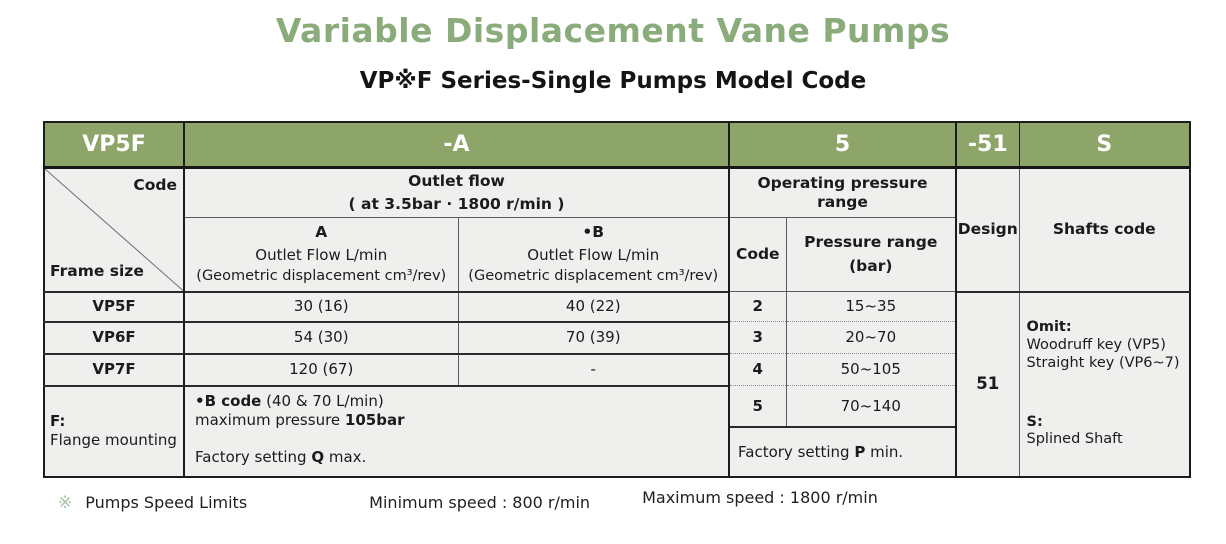 The image size is (1226, 544). Describe the element at coordinates (593, 276) in the screenshot. I see `column-b-displacement-label: (Geometric displacement cm³/rev)` at that location.